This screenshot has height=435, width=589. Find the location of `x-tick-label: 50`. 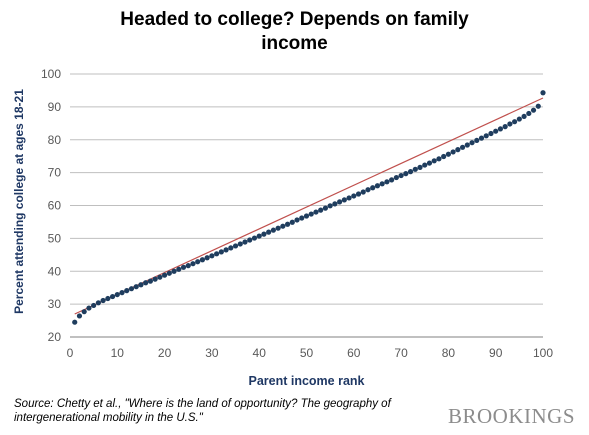

x-tick-label: 50 is located at coordinates (307, 353).